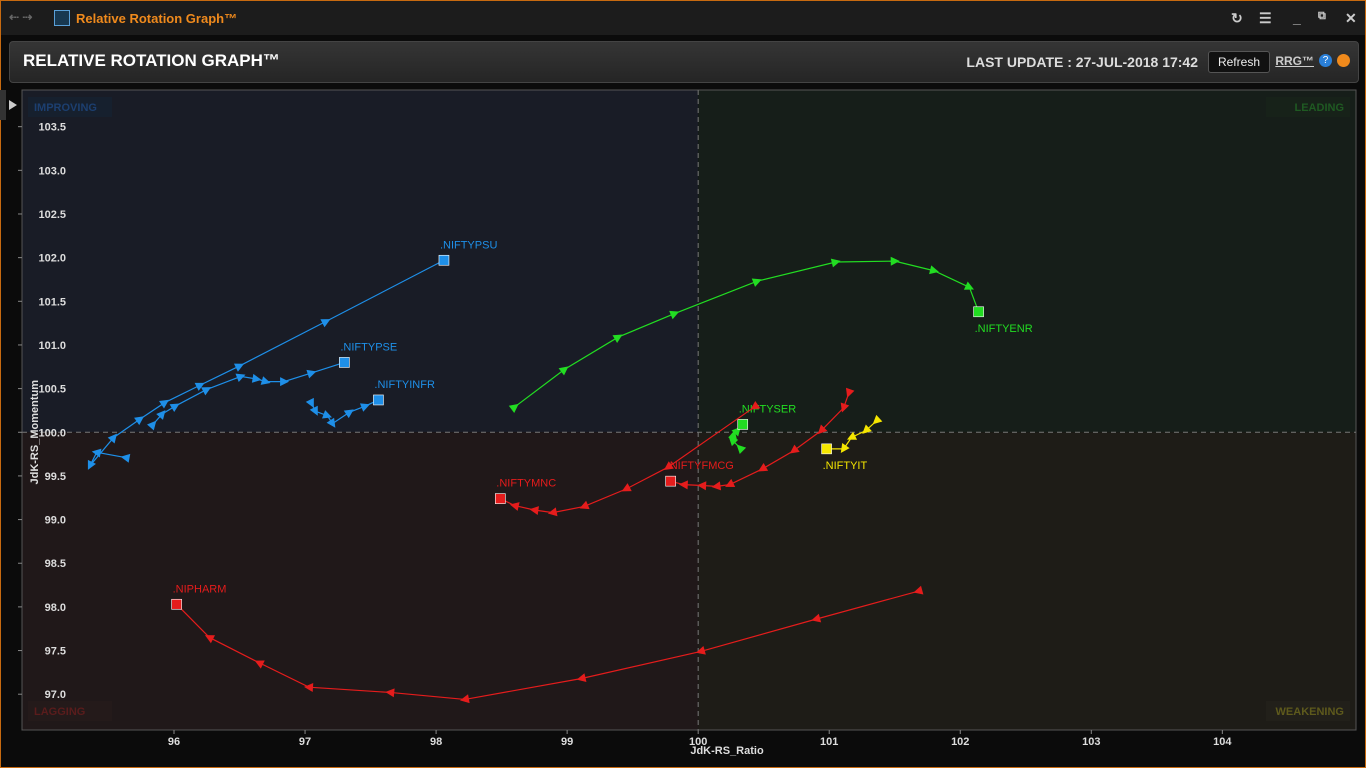  Describe the element at coordinates (52, 171) in the screenshot. I see `y-tick-label: 103.0` at that location.